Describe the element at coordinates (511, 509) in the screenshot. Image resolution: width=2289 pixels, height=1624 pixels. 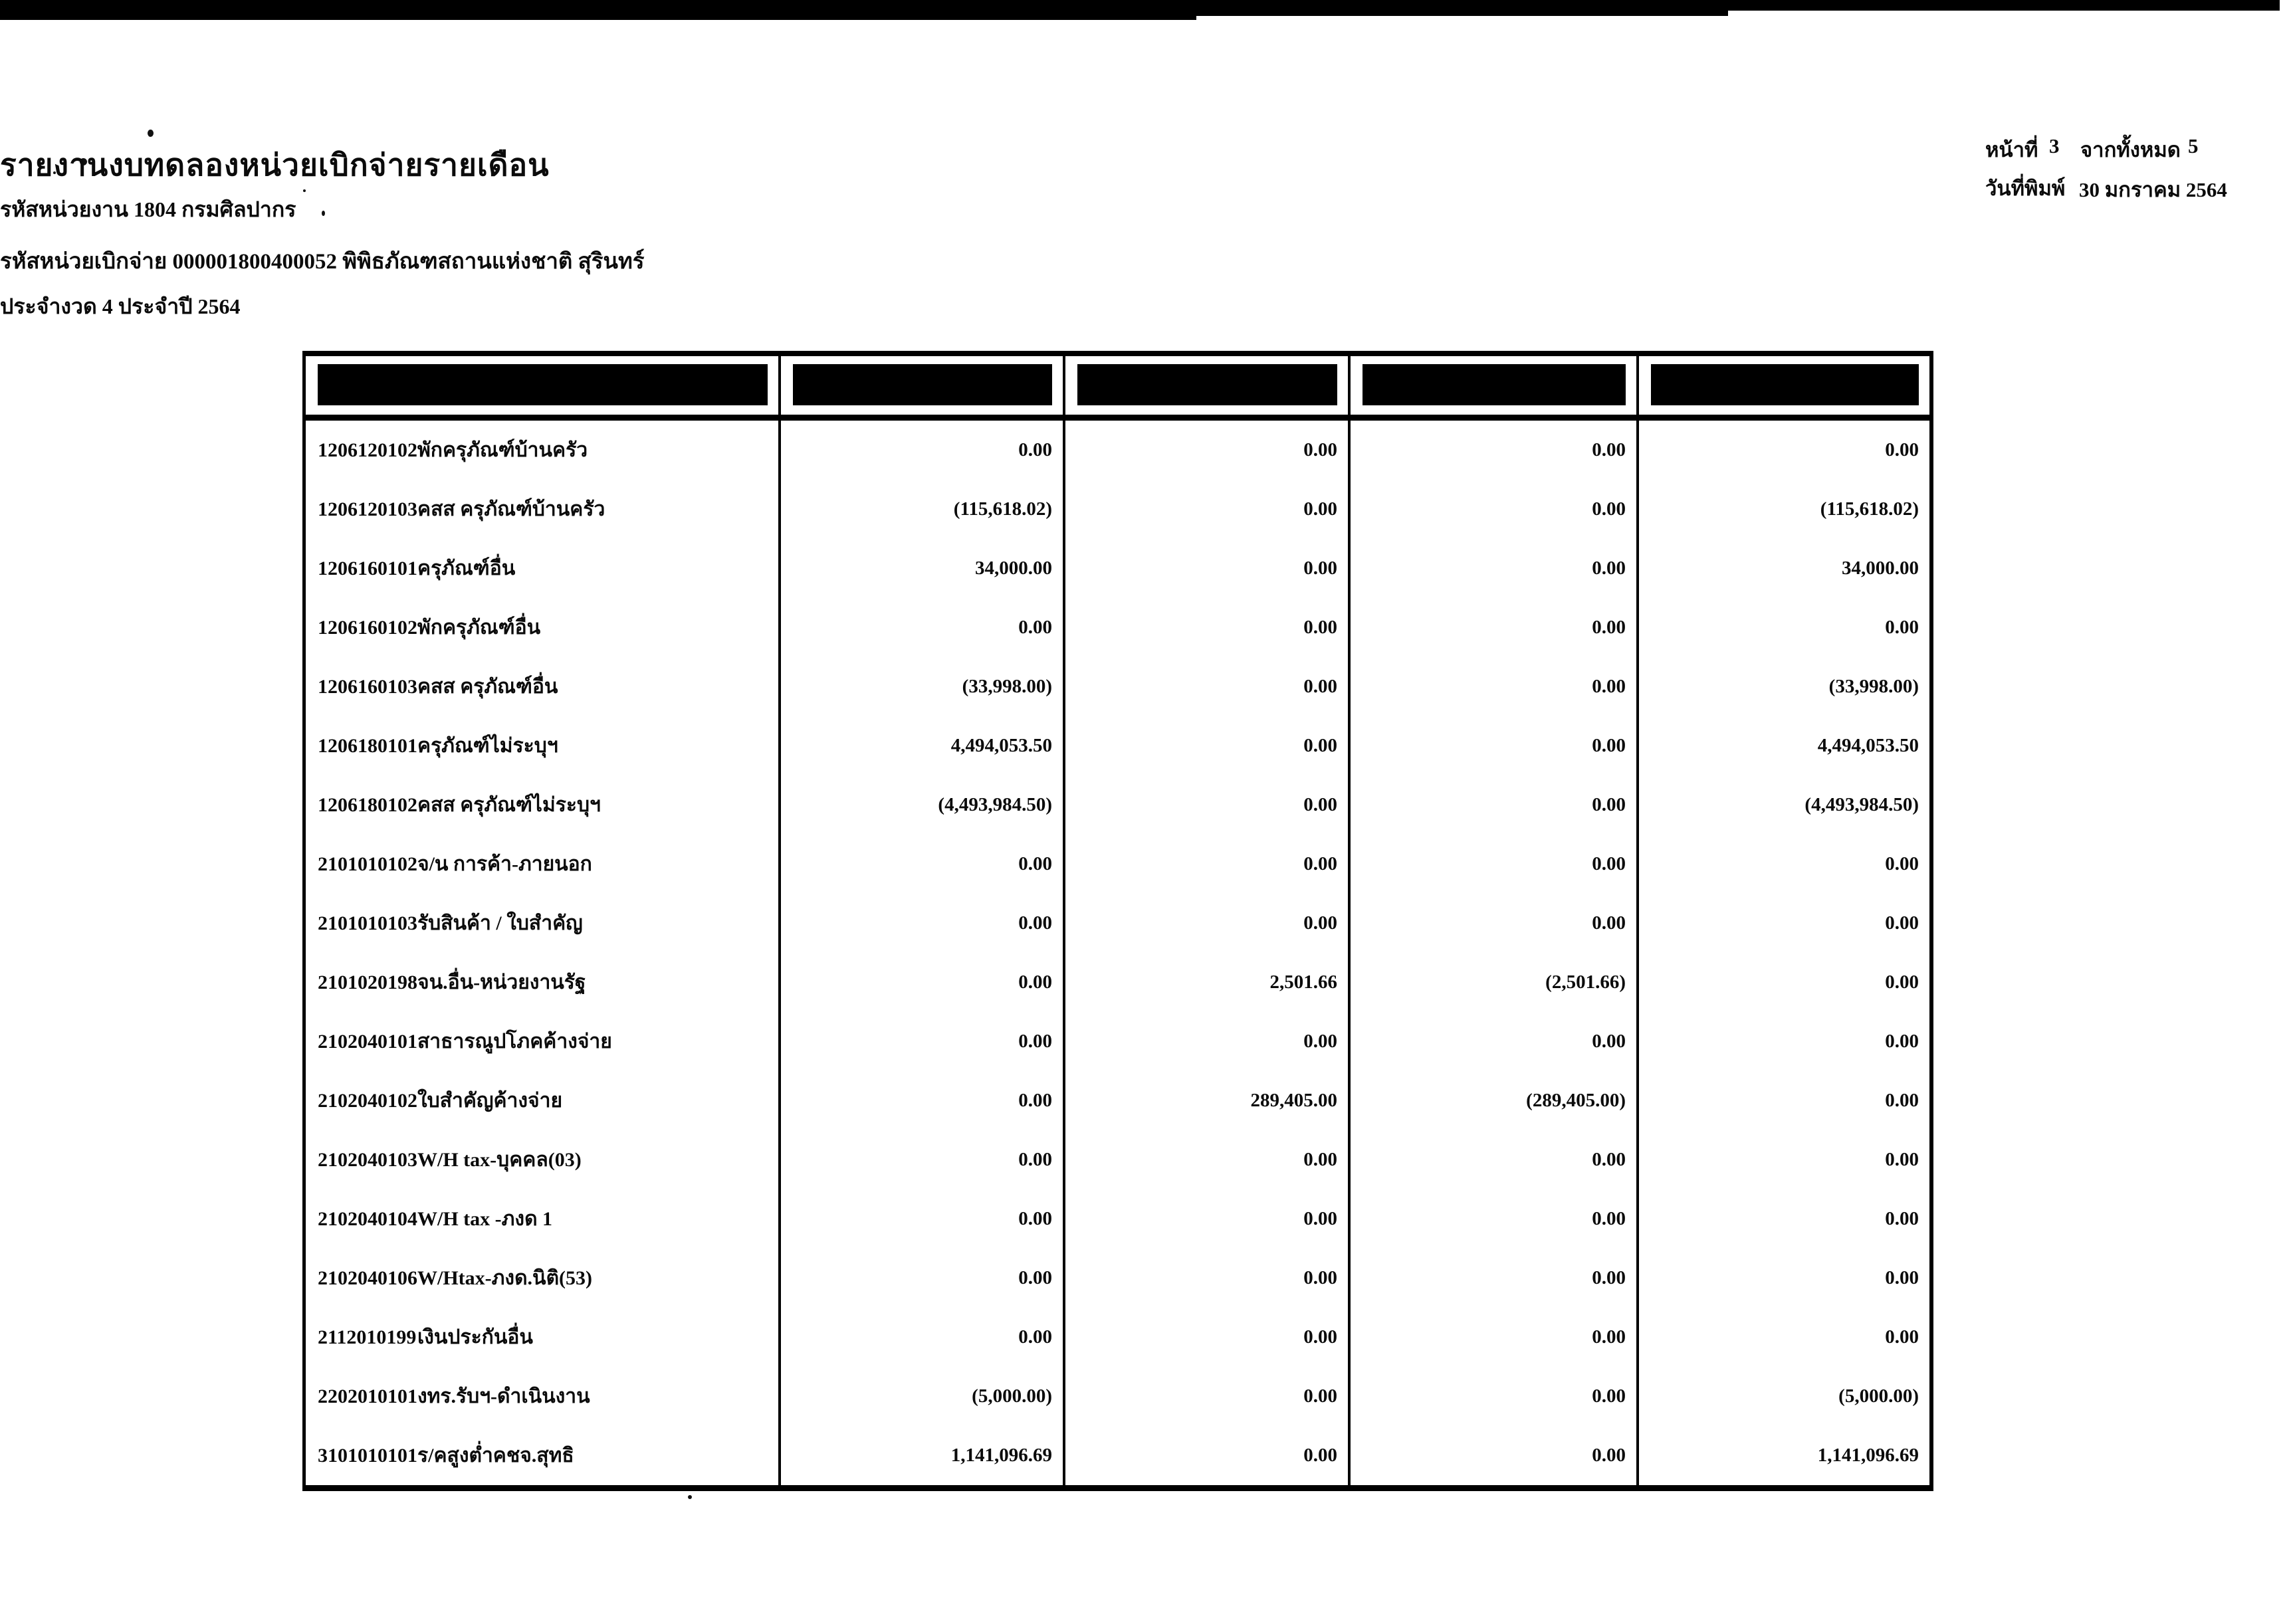
I see `account-name: คสส ครุภัณฑ์บ้านครัว` at that location.